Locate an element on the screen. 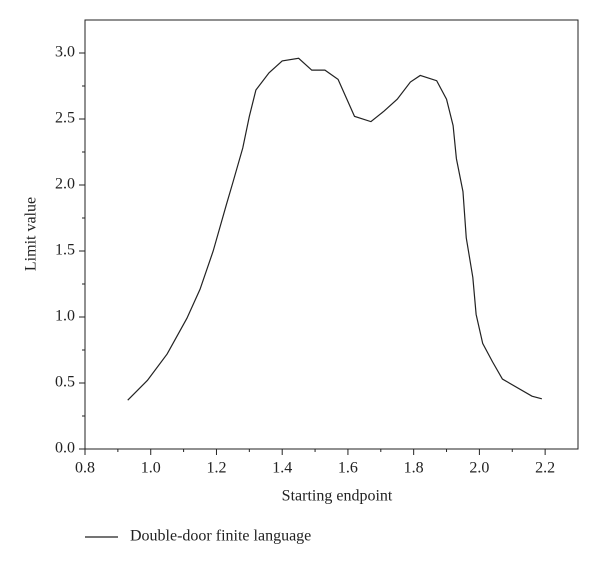  y-tick-label: 2.0 is located at coordinates (65, 184).